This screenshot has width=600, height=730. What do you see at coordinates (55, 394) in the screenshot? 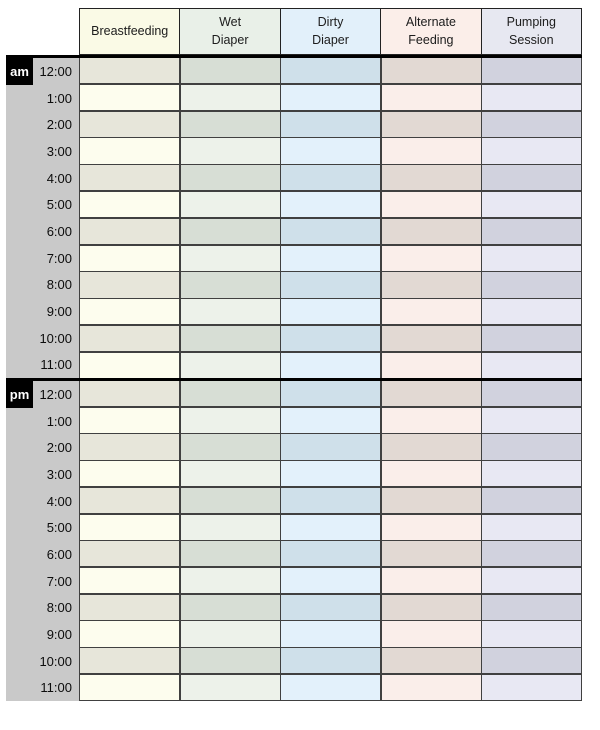
I see `time-label: 12:00` at bounding box center [55, 394].